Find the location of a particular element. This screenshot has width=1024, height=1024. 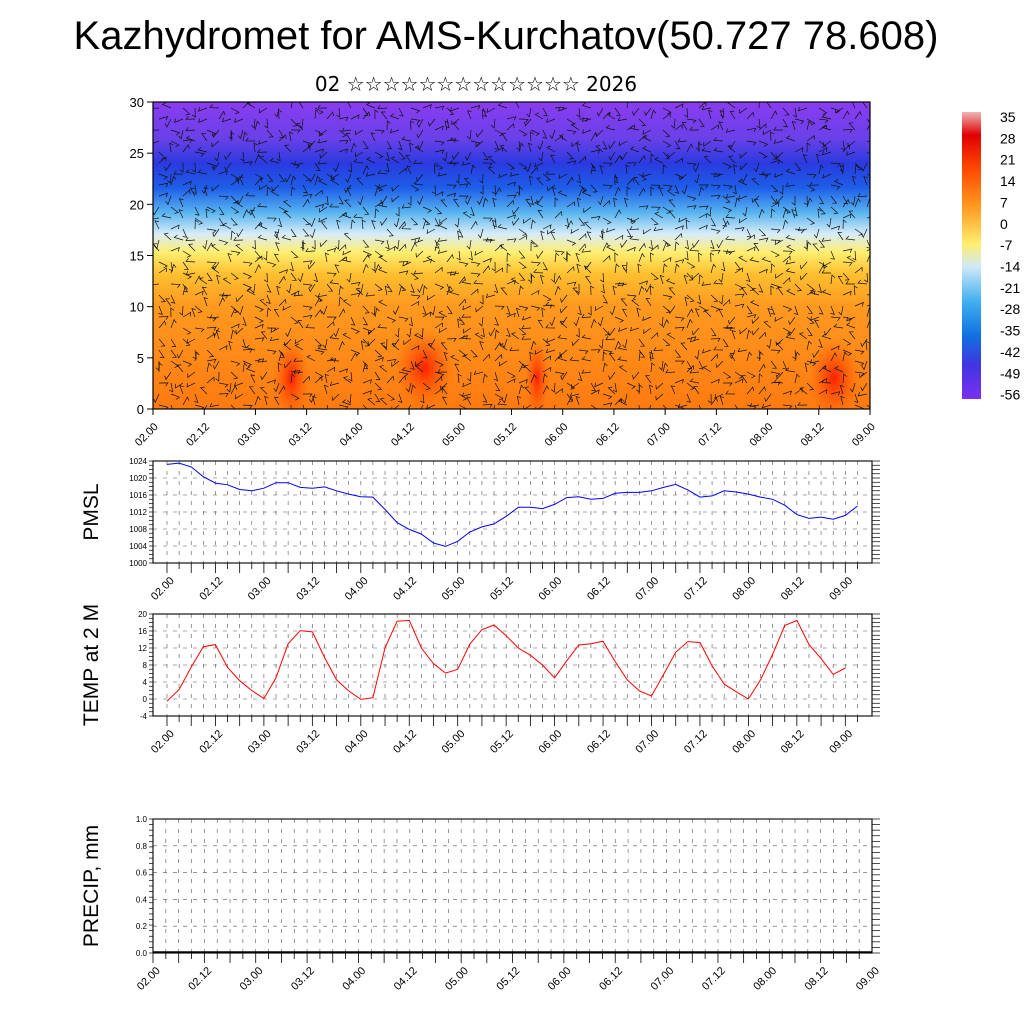

colorbar-label: -56 is located at coordinates (1010, 395).